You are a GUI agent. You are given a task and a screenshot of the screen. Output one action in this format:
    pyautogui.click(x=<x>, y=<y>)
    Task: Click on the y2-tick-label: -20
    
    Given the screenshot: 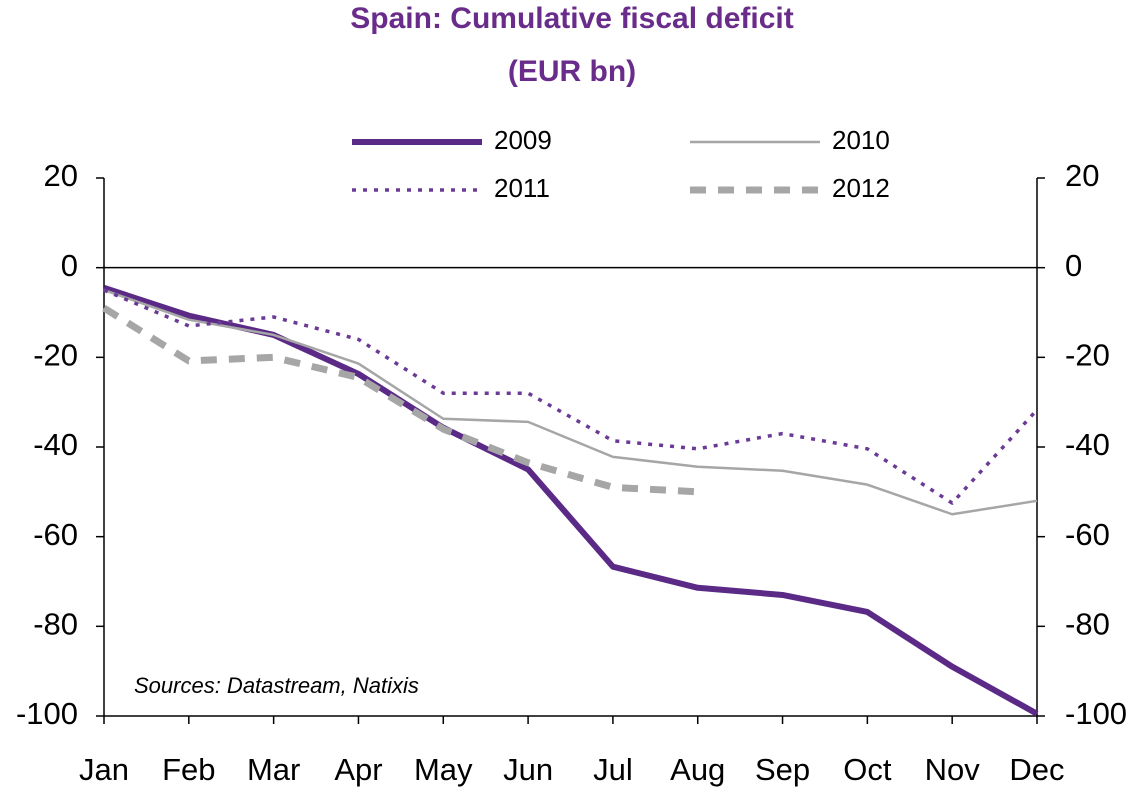 What is the action you would take?
    pyautogui.click(x=1087, y=355)
    